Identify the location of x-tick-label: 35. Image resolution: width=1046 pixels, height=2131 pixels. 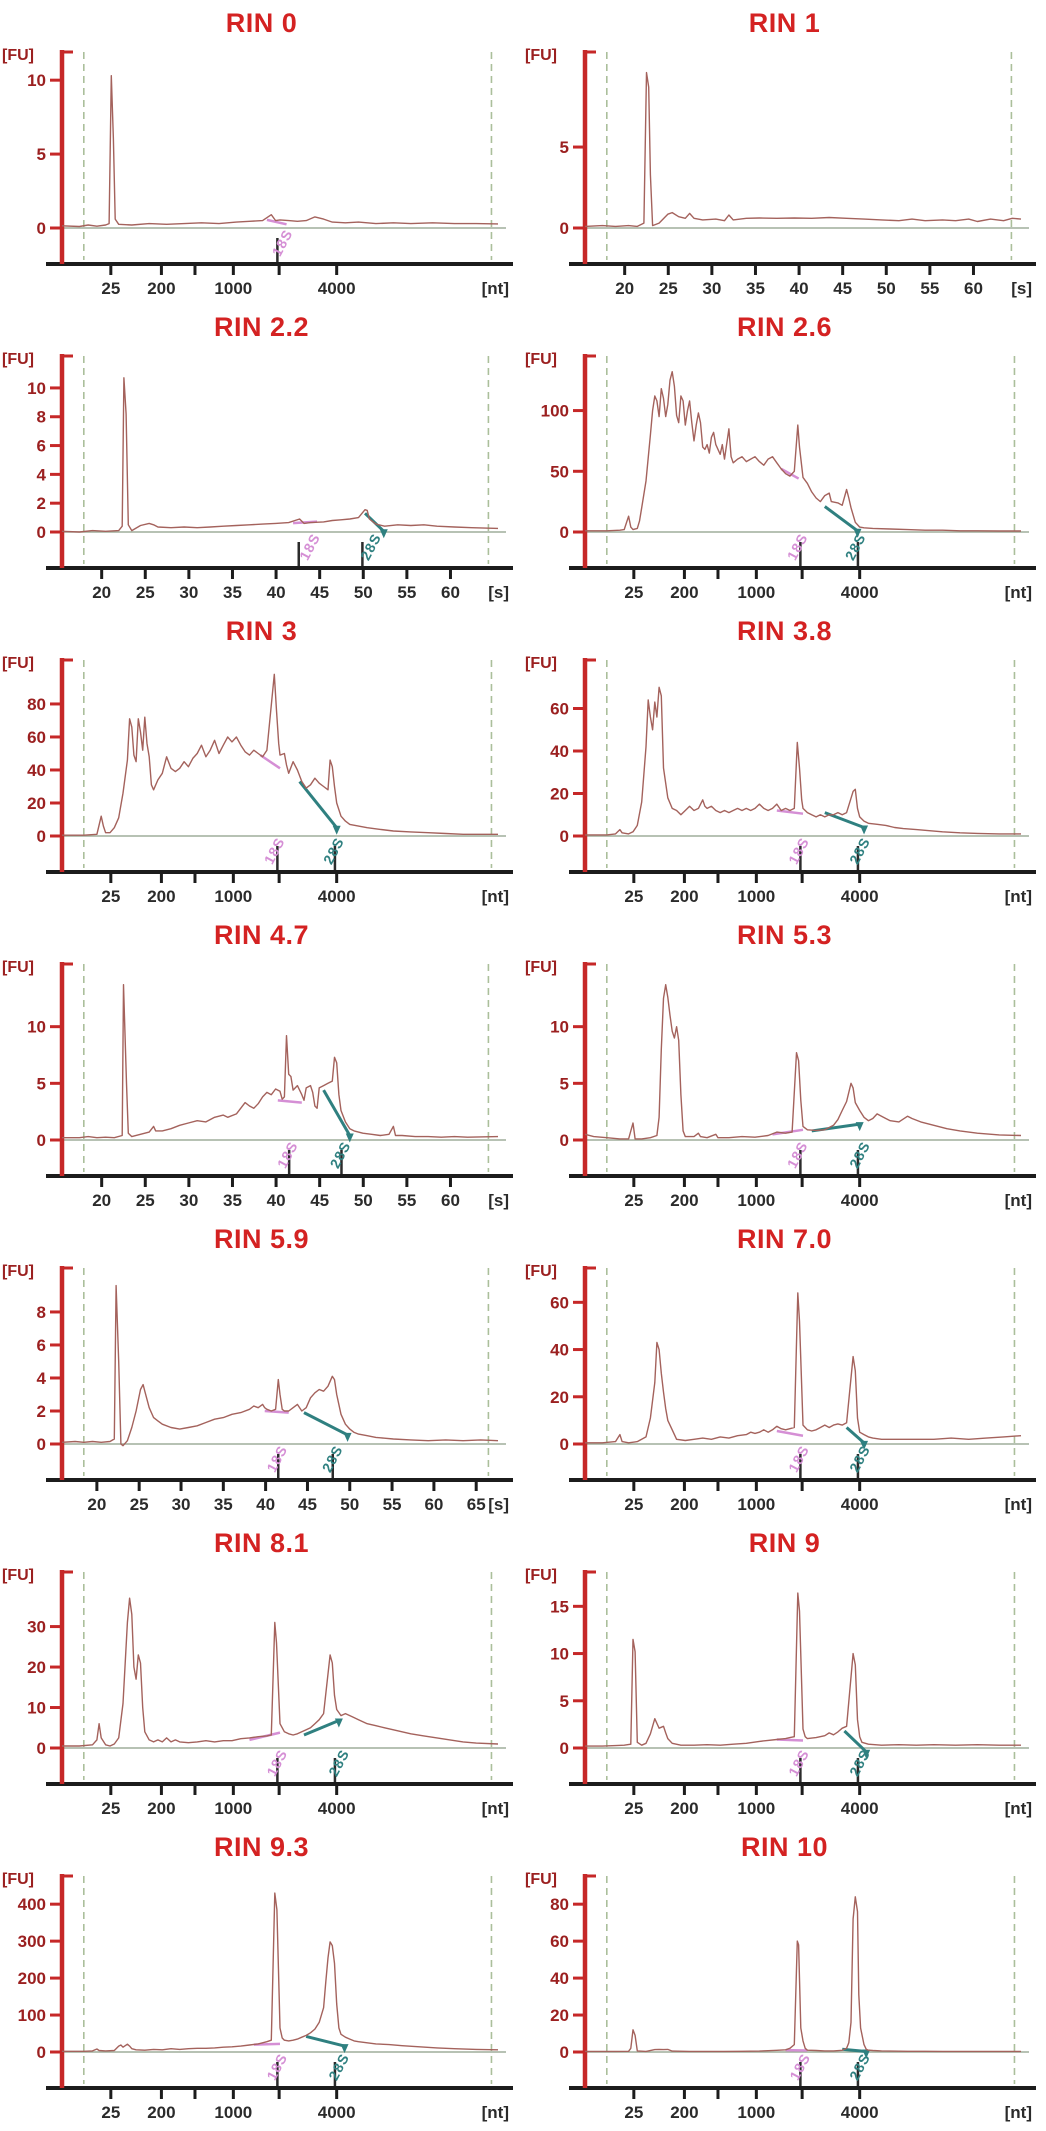
(755, 288).